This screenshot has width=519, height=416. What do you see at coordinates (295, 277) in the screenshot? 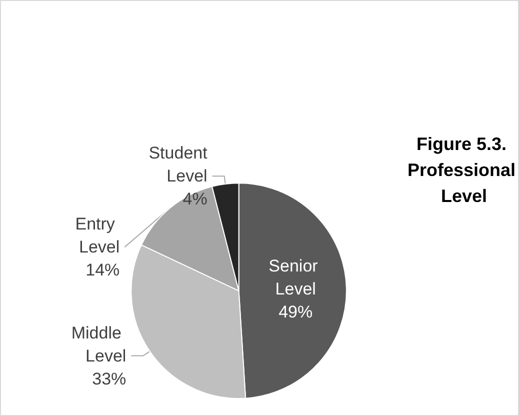
I see `slice-label: Senior Level` at bounding box center [295, 277].